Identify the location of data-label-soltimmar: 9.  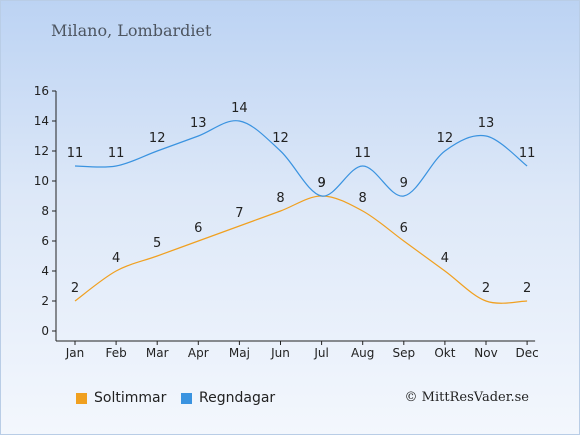
(321, 183).